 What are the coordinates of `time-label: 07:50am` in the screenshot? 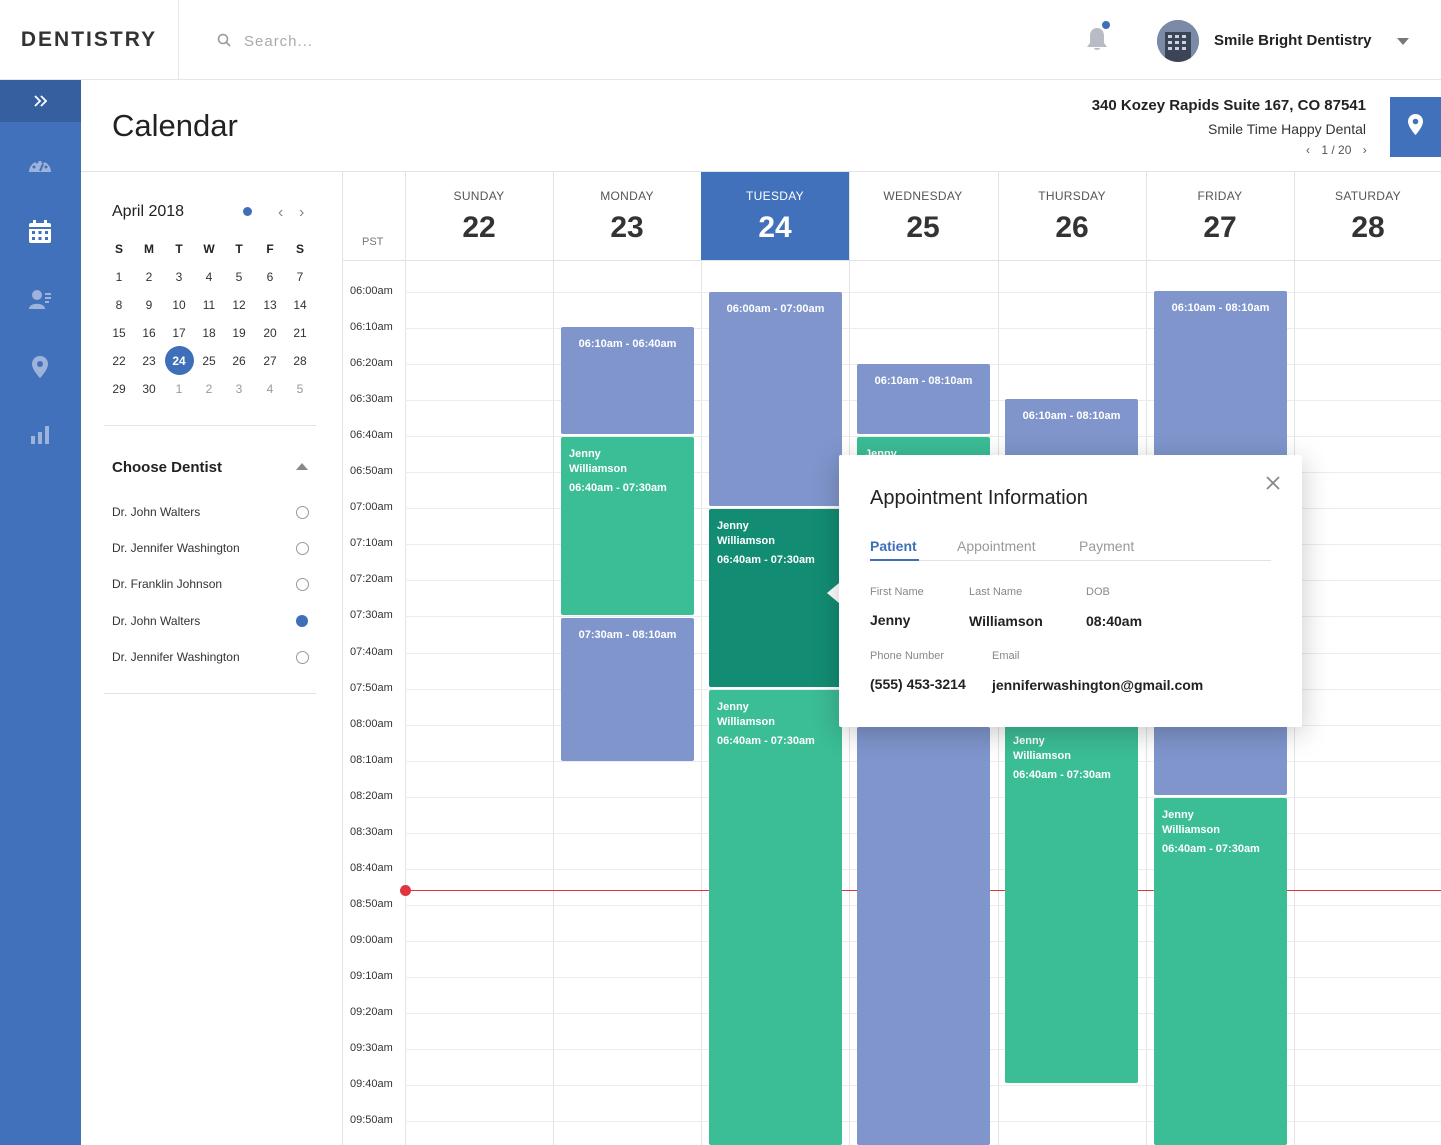 It's located at (371, 687).